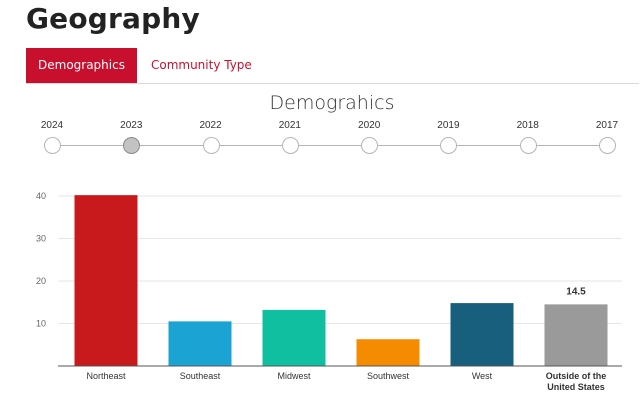 This screenshot has height=404, width=641. Describe the element at coordinates (201, 65) in the screenshot. I see `tab-community-type: Community Type` at that location.